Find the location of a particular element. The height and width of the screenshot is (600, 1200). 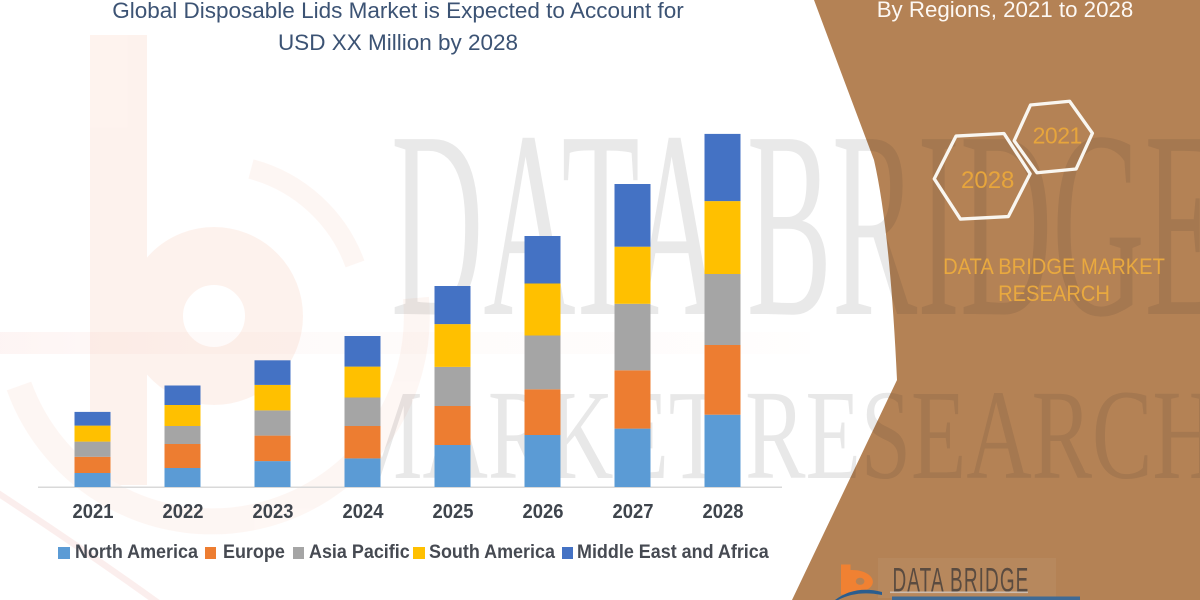

svg-text: 2028 is located at coordinates (987, 180).